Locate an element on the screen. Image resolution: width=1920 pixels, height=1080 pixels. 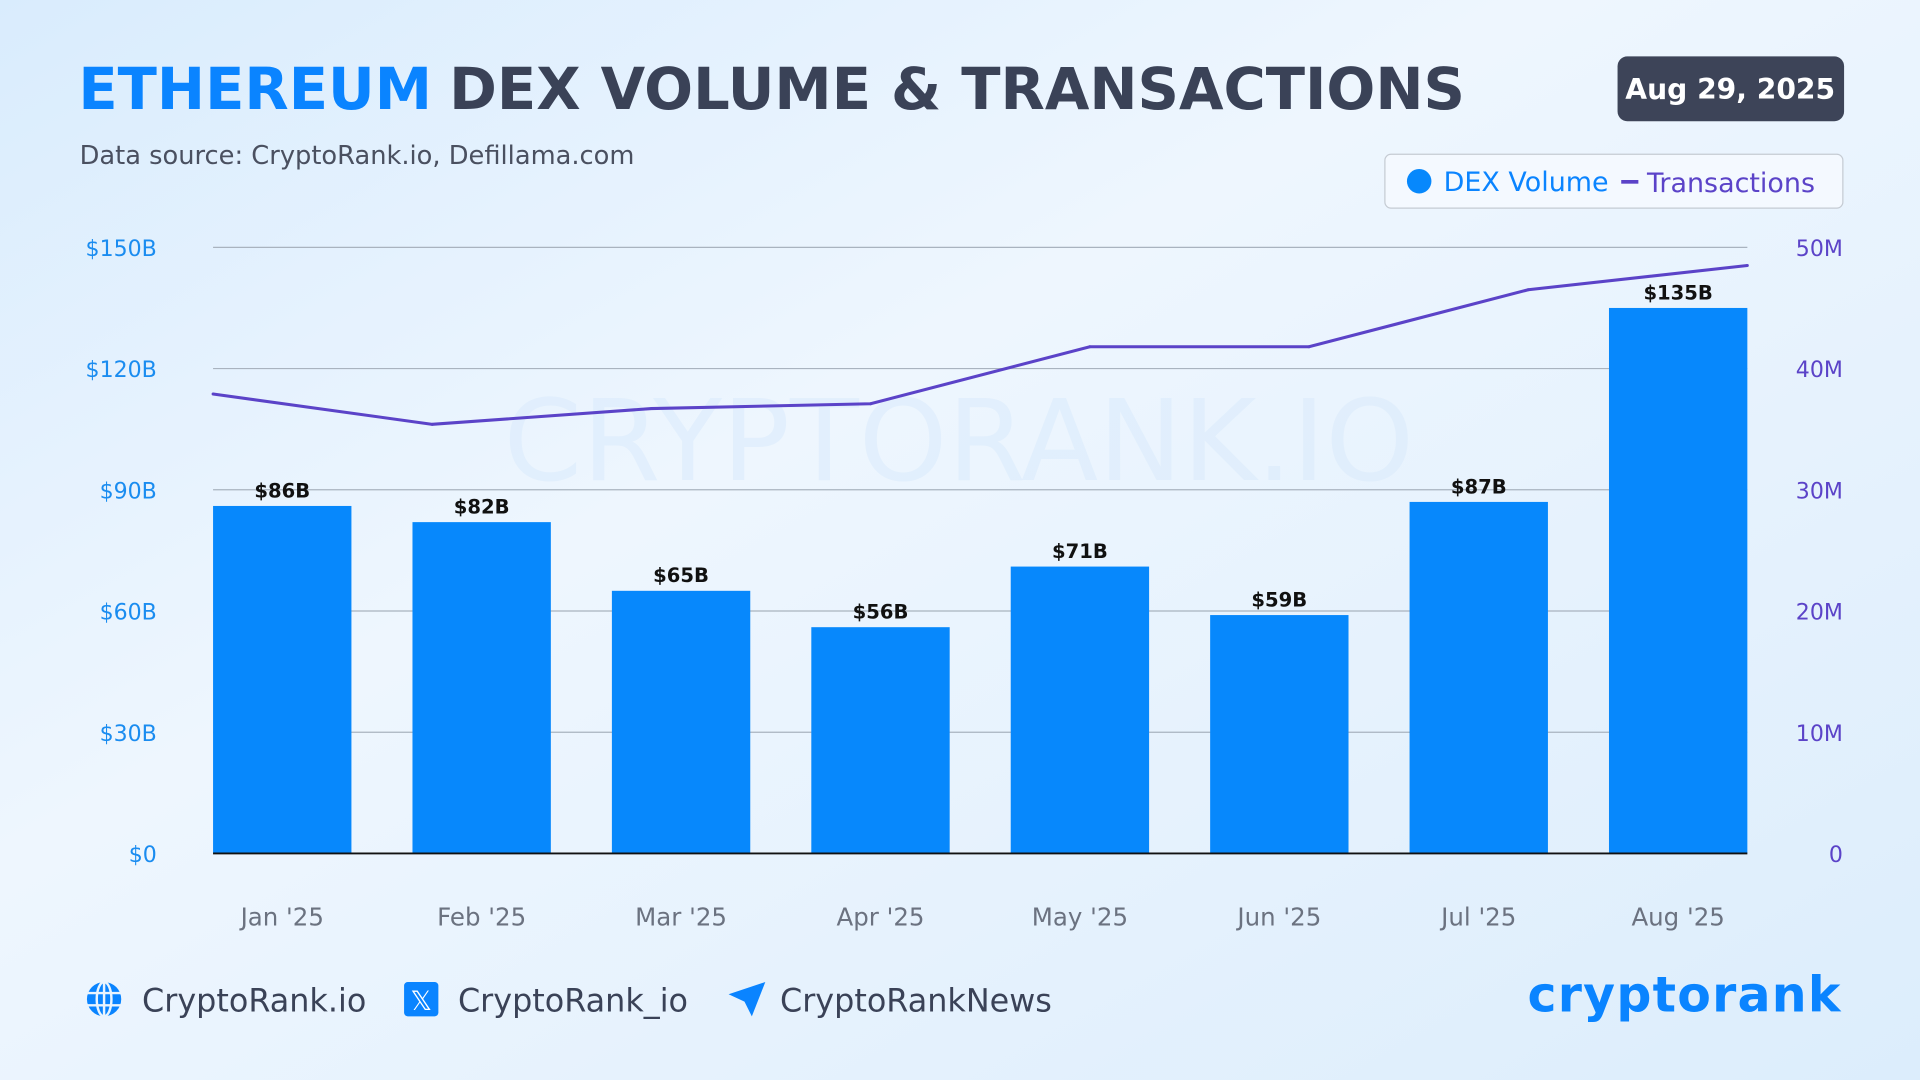
bar-value-label: $71B is located at coordinates (1080, 551).